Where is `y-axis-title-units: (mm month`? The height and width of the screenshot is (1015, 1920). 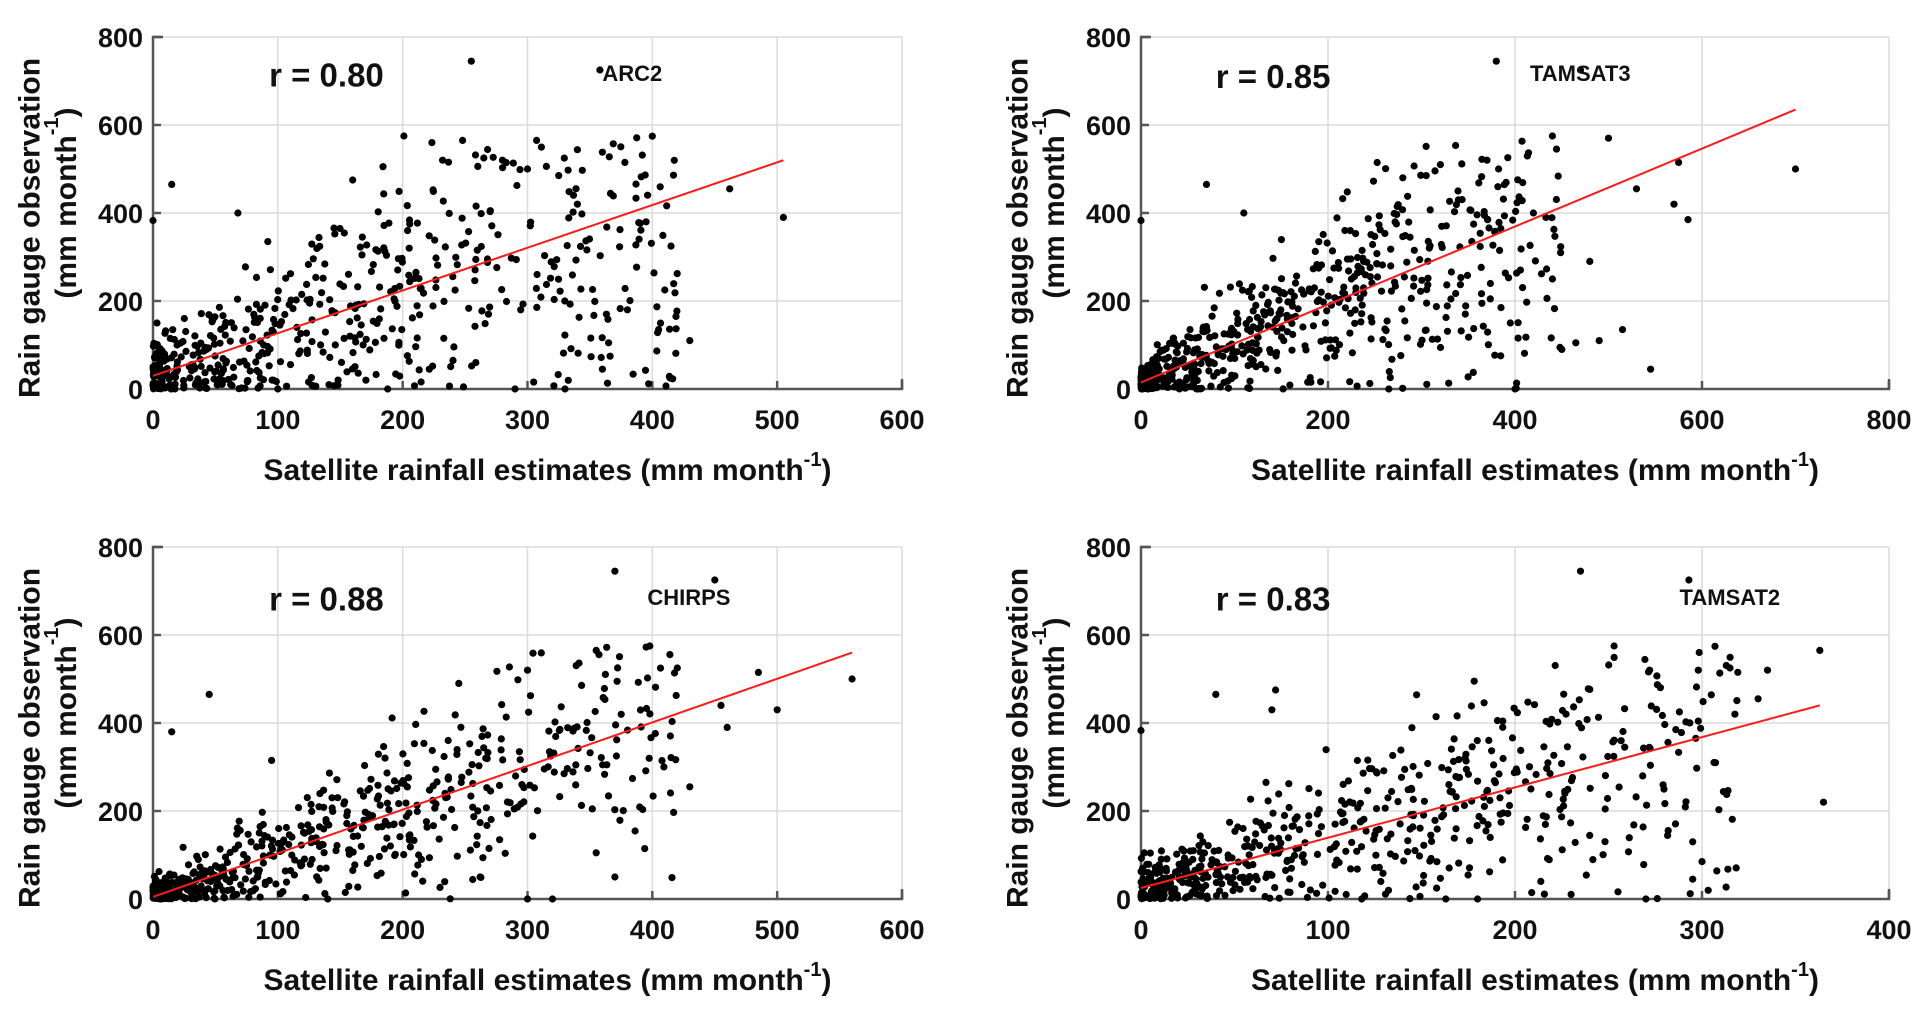 y-axis-title-units: (mm month is located at coordinates (1054, 726).